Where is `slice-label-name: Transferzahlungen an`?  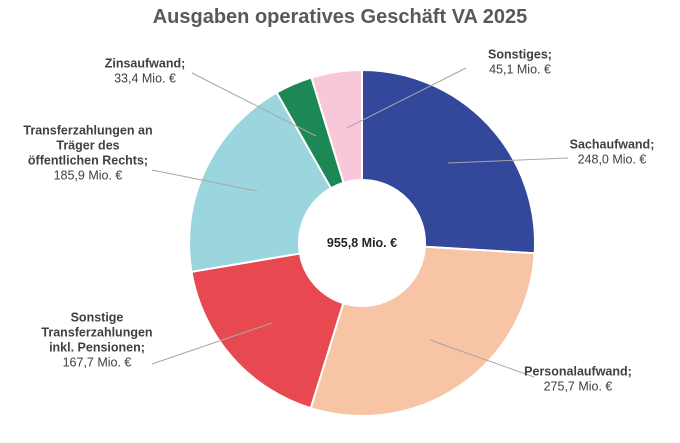 slice-label-name: Transferzahlungen an is located at coordinates (87, 131).